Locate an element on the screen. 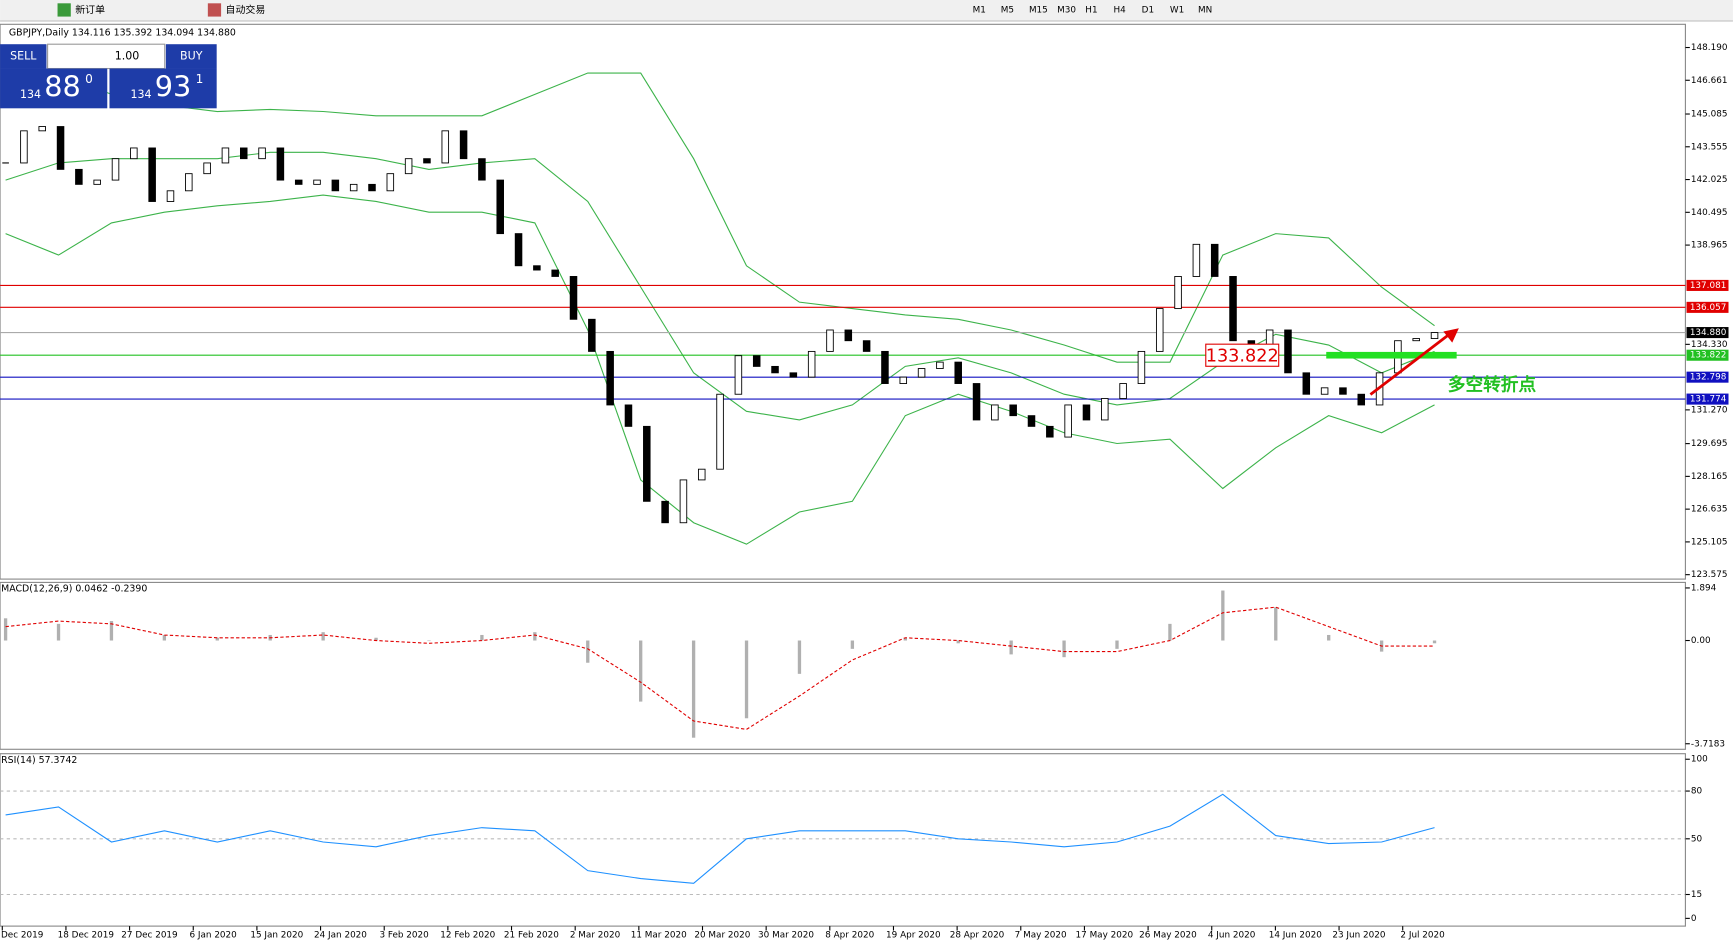 The image size is (1733, 946). y-tick-label: 100 is located at coordinates (1699, 760).